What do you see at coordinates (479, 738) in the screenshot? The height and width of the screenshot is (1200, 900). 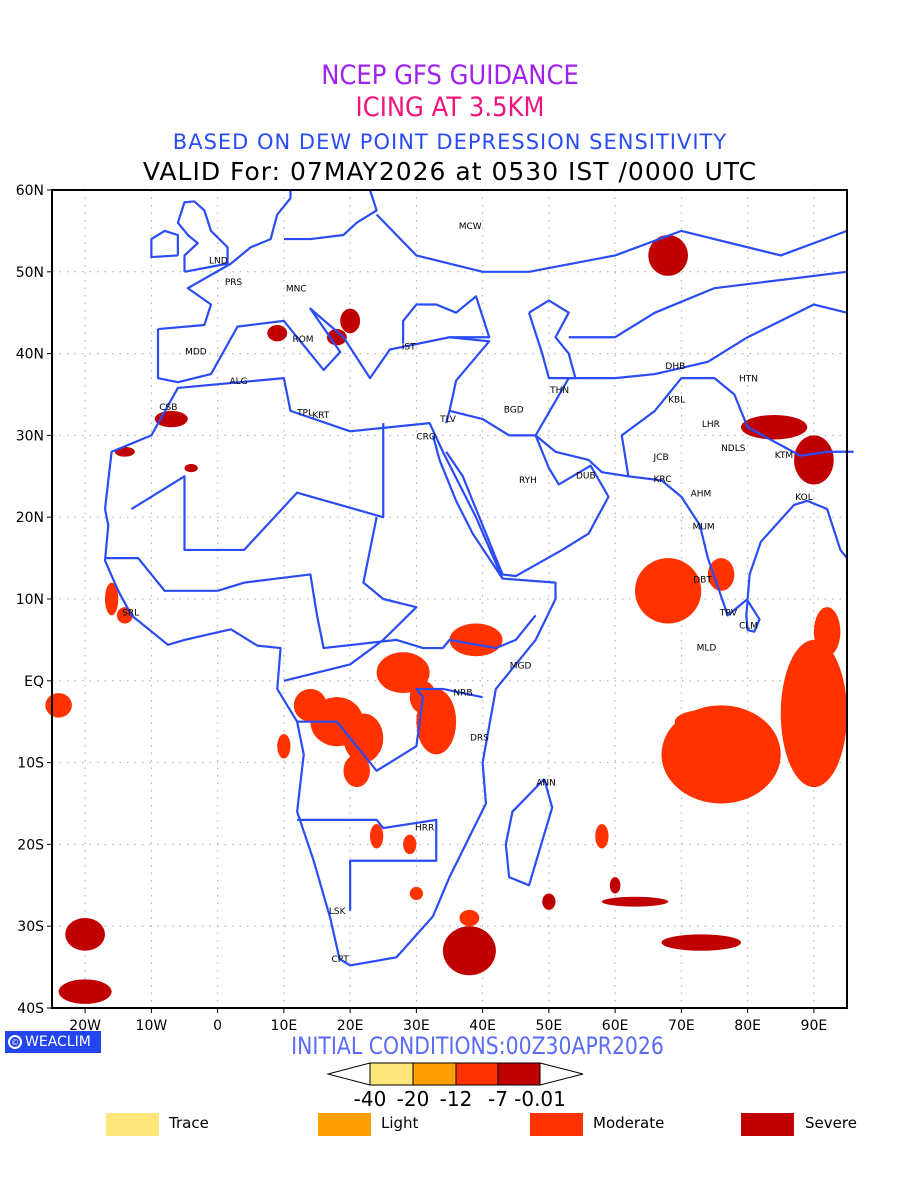 I see `city-label: DRS` at bounding box center [479, 738].